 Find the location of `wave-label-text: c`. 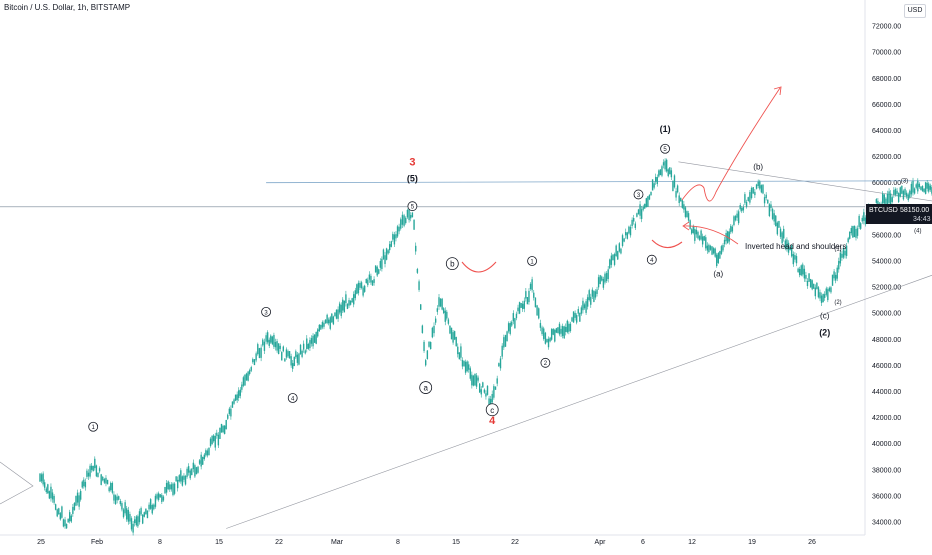

wave-label-text: c is located at coordinates (492, 410).